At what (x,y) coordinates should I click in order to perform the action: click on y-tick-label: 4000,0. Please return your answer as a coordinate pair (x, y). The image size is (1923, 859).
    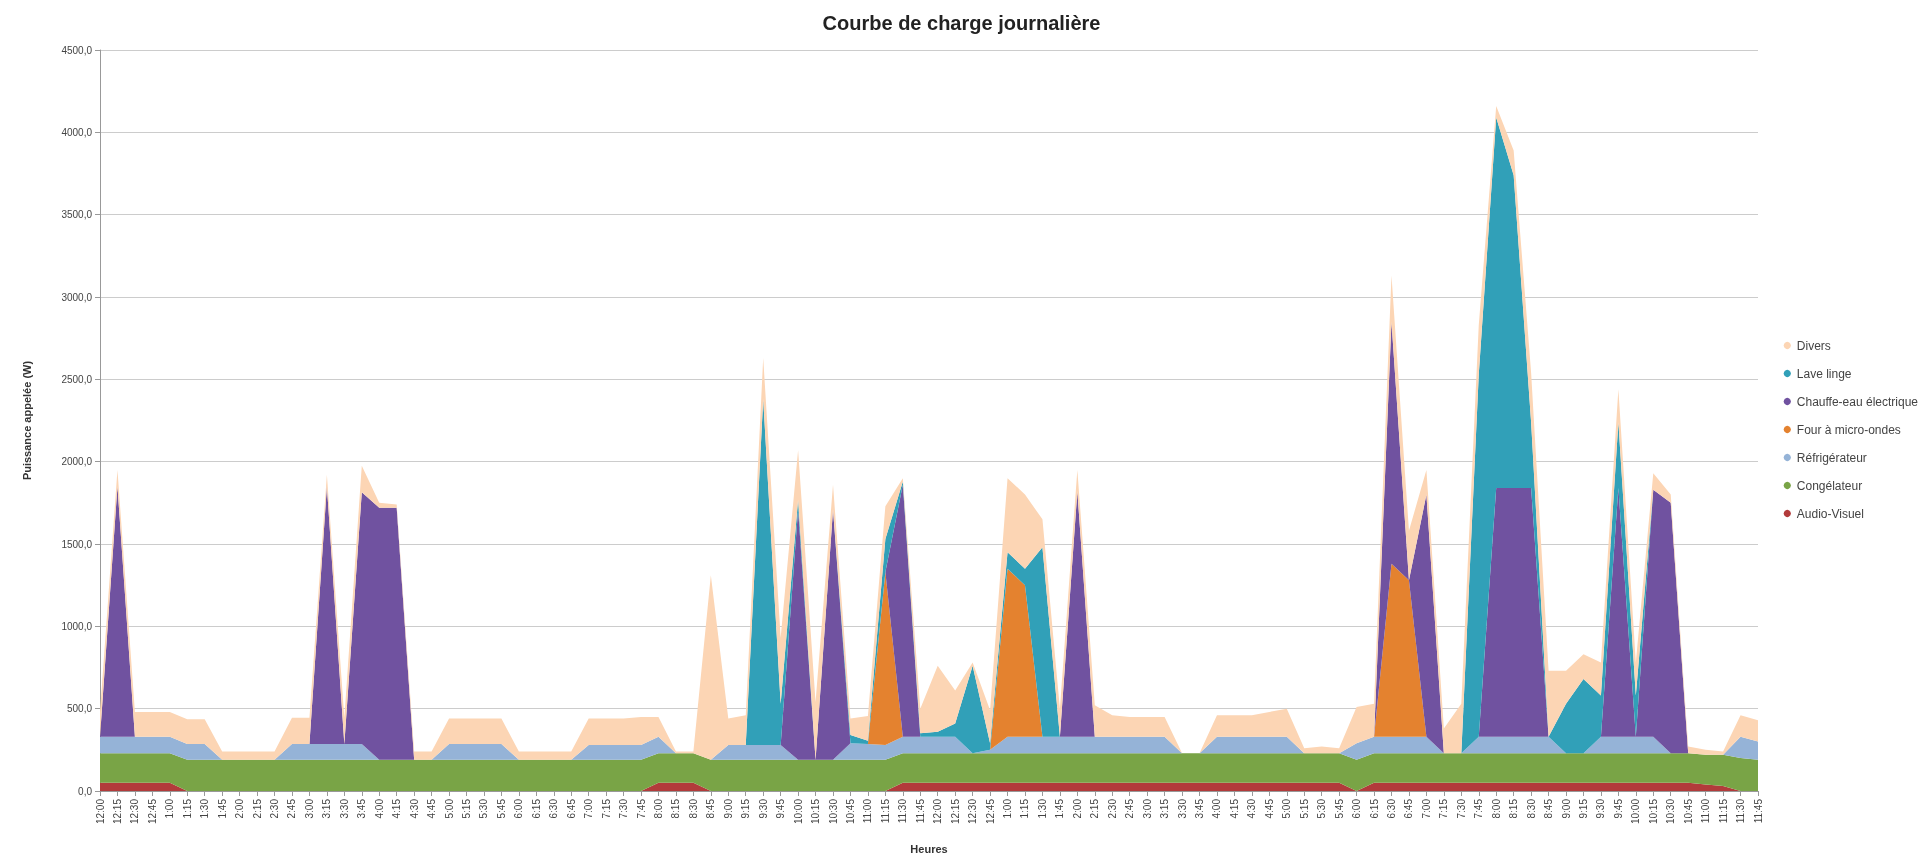
    Looking at the image, I should click on (77, 132).